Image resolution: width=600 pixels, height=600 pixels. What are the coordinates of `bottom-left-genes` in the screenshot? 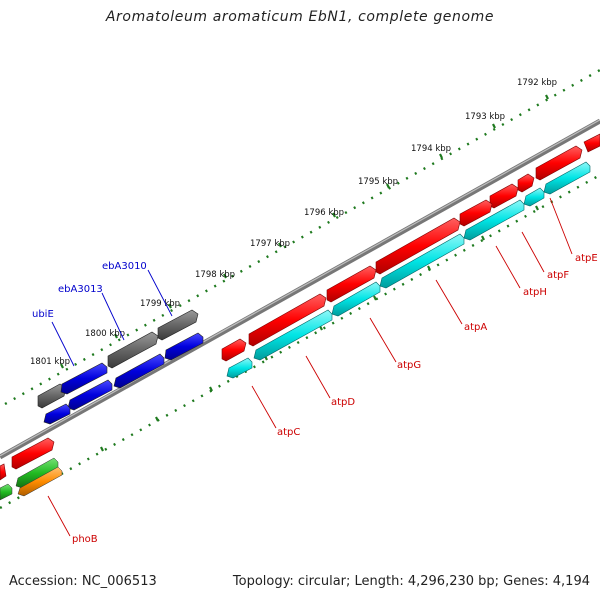 It's located at (31, 479).